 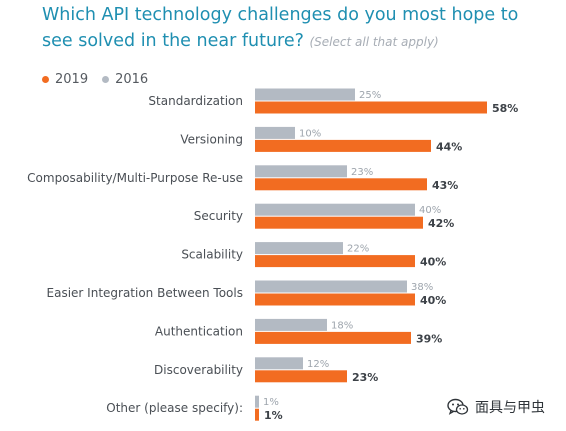 I want to click on bar-2016-other-please-specify, so click(x=257, y=401).